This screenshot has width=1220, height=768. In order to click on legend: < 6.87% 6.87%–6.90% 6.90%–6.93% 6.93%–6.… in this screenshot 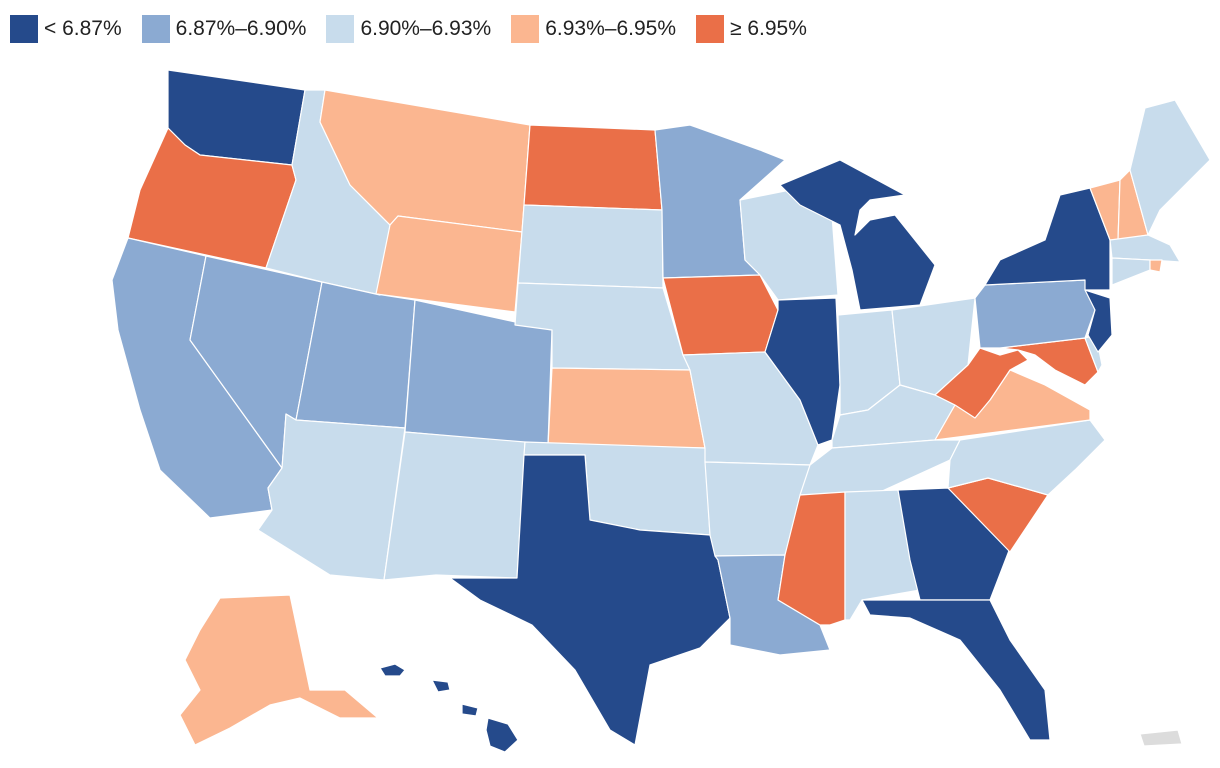, I will do `click(418, 29)`.